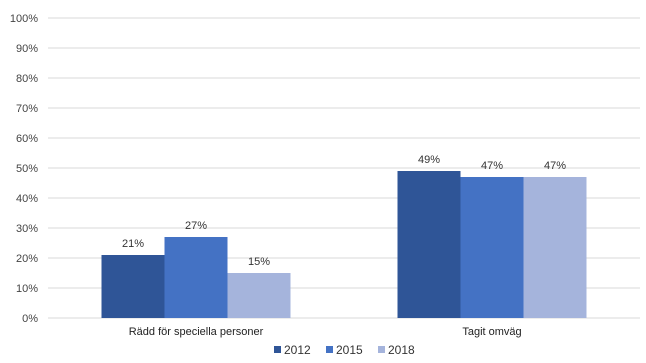  I want to click on category-label-0: Rädd för speciella personer, so click(196, 332).